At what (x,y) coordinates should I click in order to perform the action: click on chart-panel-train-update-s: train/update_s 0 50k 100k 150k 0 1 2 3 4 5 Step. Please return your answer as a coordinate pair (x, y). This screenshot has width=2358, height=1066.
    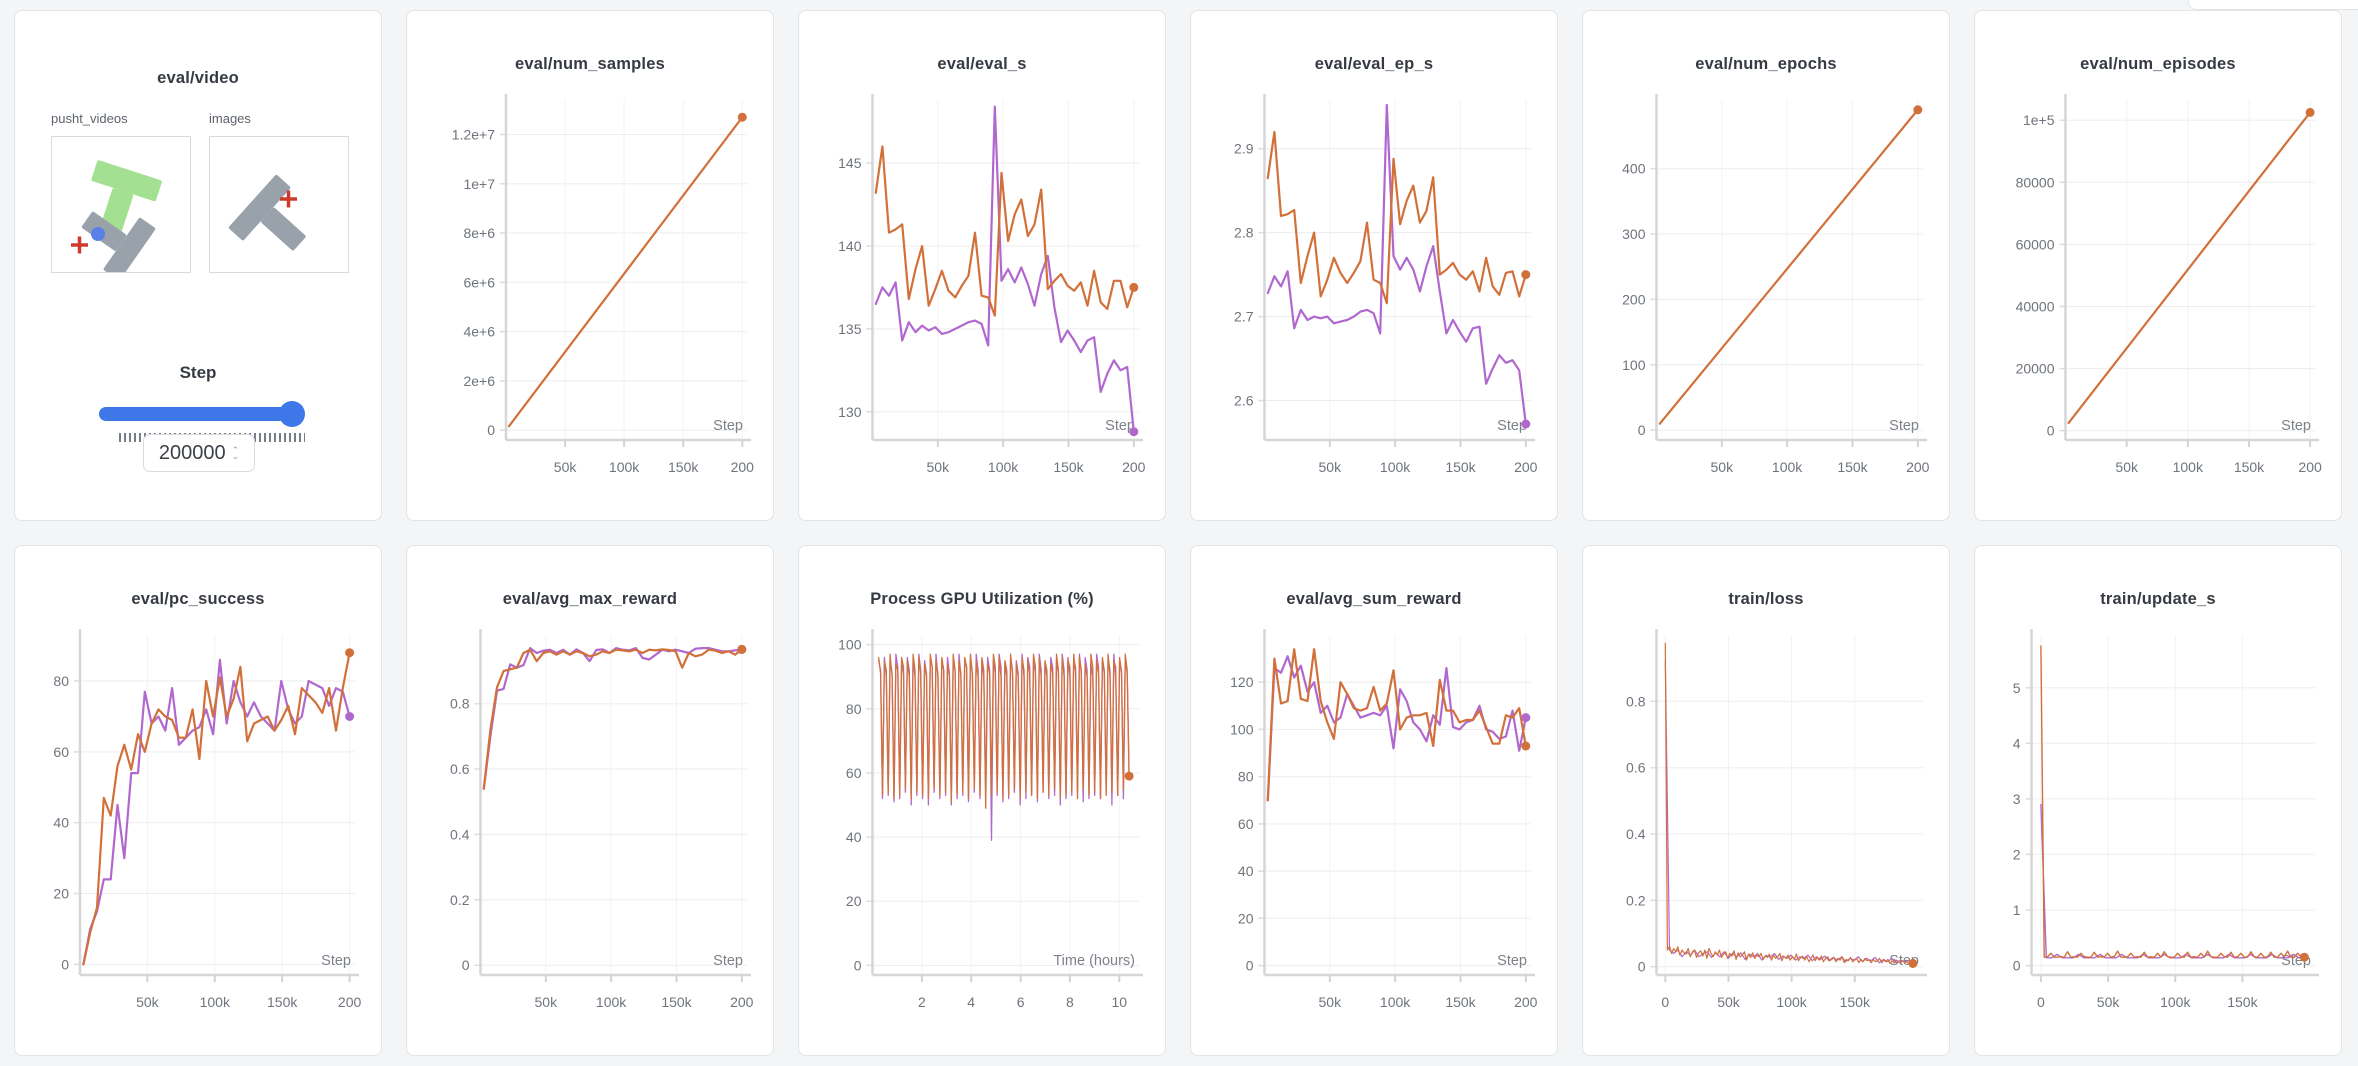
    Looking at the image, I should click on (2158, 800).